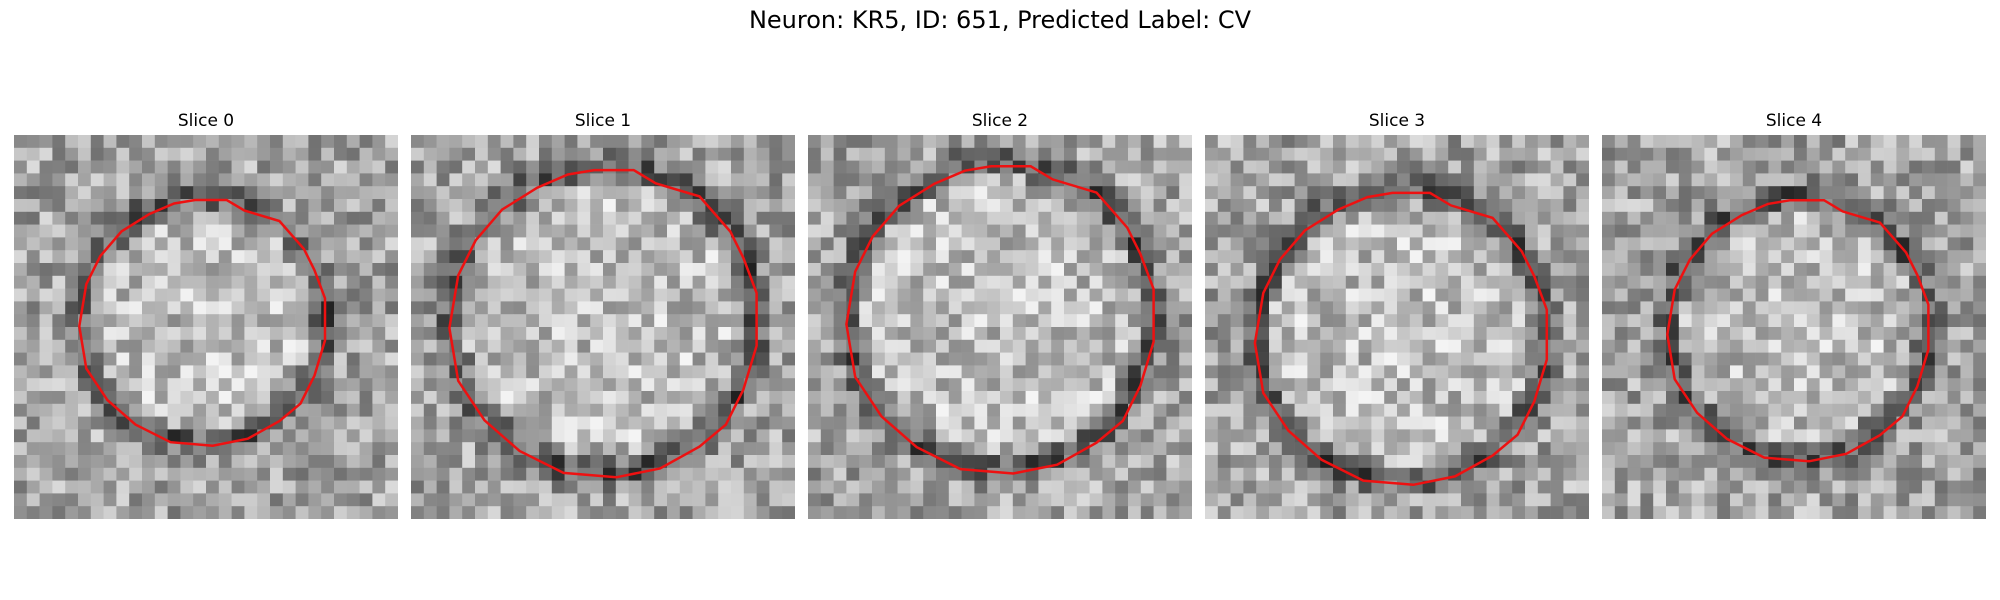  I want to click on slice-title: Slice 4, so click(1794, 121).